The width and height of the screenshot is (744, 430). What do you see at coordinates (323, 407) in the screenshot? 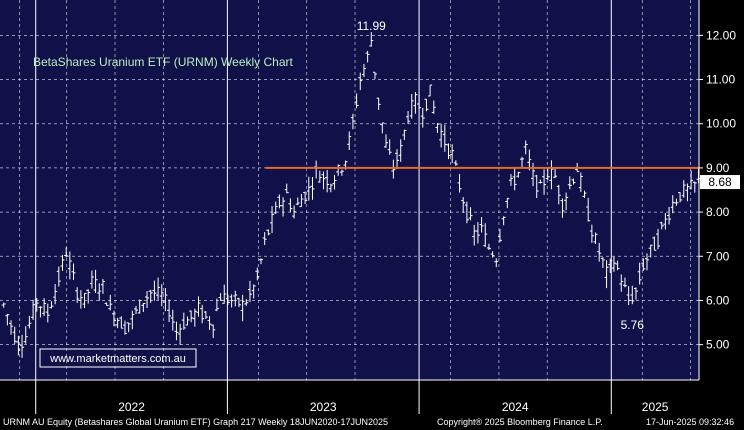
I see `x-tick-label: 2023` at bounding box center [323, 407].